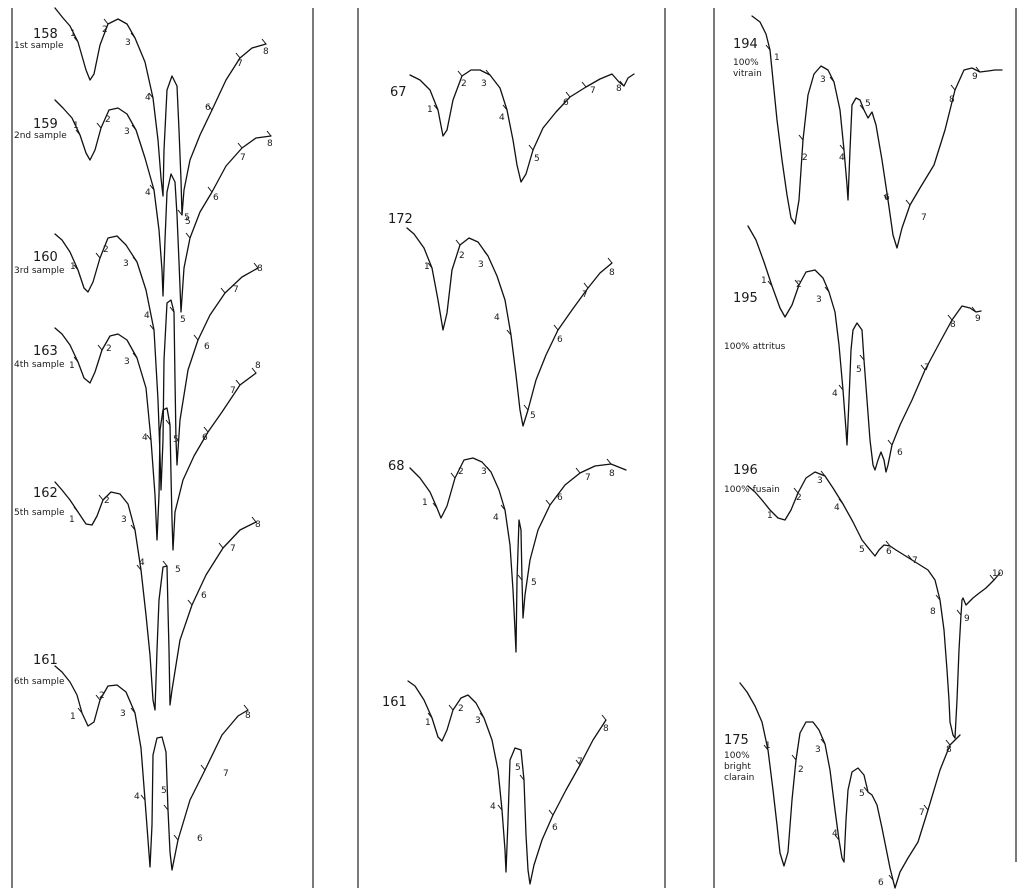 This screenshot has width=1027, height=892. Describe the element at coordinates (464, 84) in the screenshot. I see `p2-trace-67-0-tick-label-2: 2` at that location.